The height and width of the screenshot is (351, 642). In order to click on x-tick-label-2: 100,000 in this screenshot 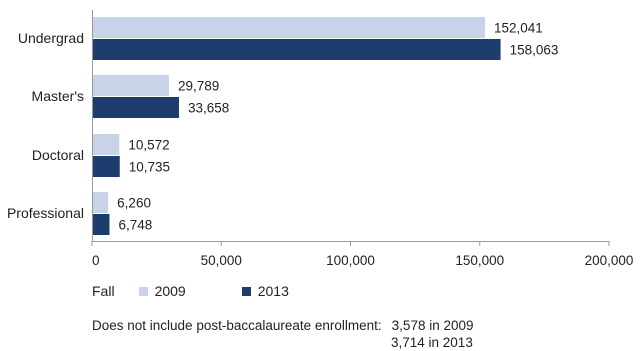, I will do `click(350, 260)`.